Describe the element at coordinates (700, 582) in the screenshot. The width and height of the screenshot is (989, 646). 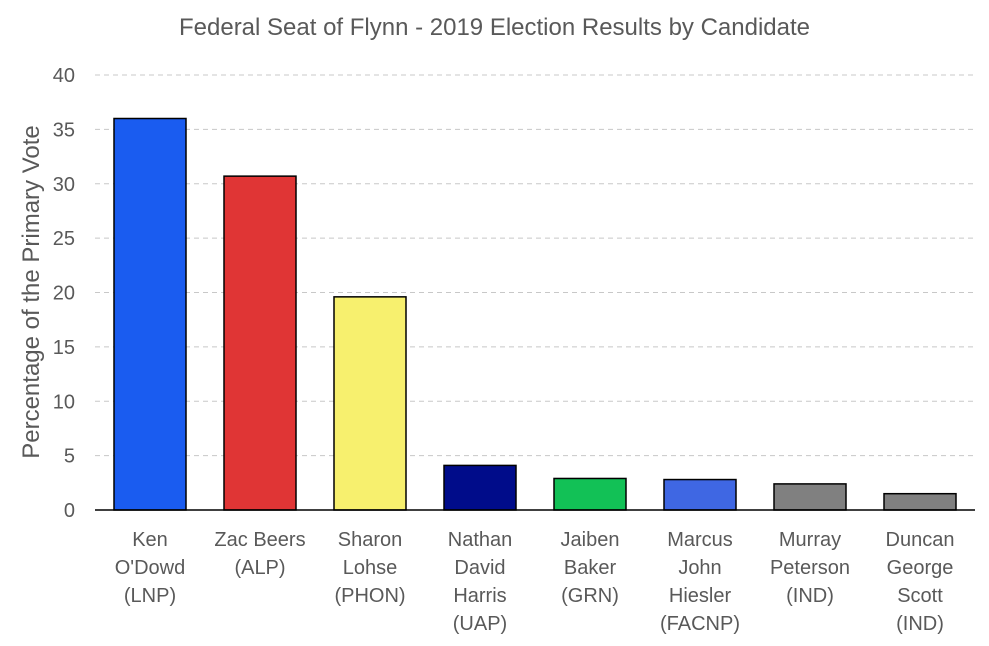
I see `x-tick-label: Marcus John Hiesler (FACNP)` at that location.